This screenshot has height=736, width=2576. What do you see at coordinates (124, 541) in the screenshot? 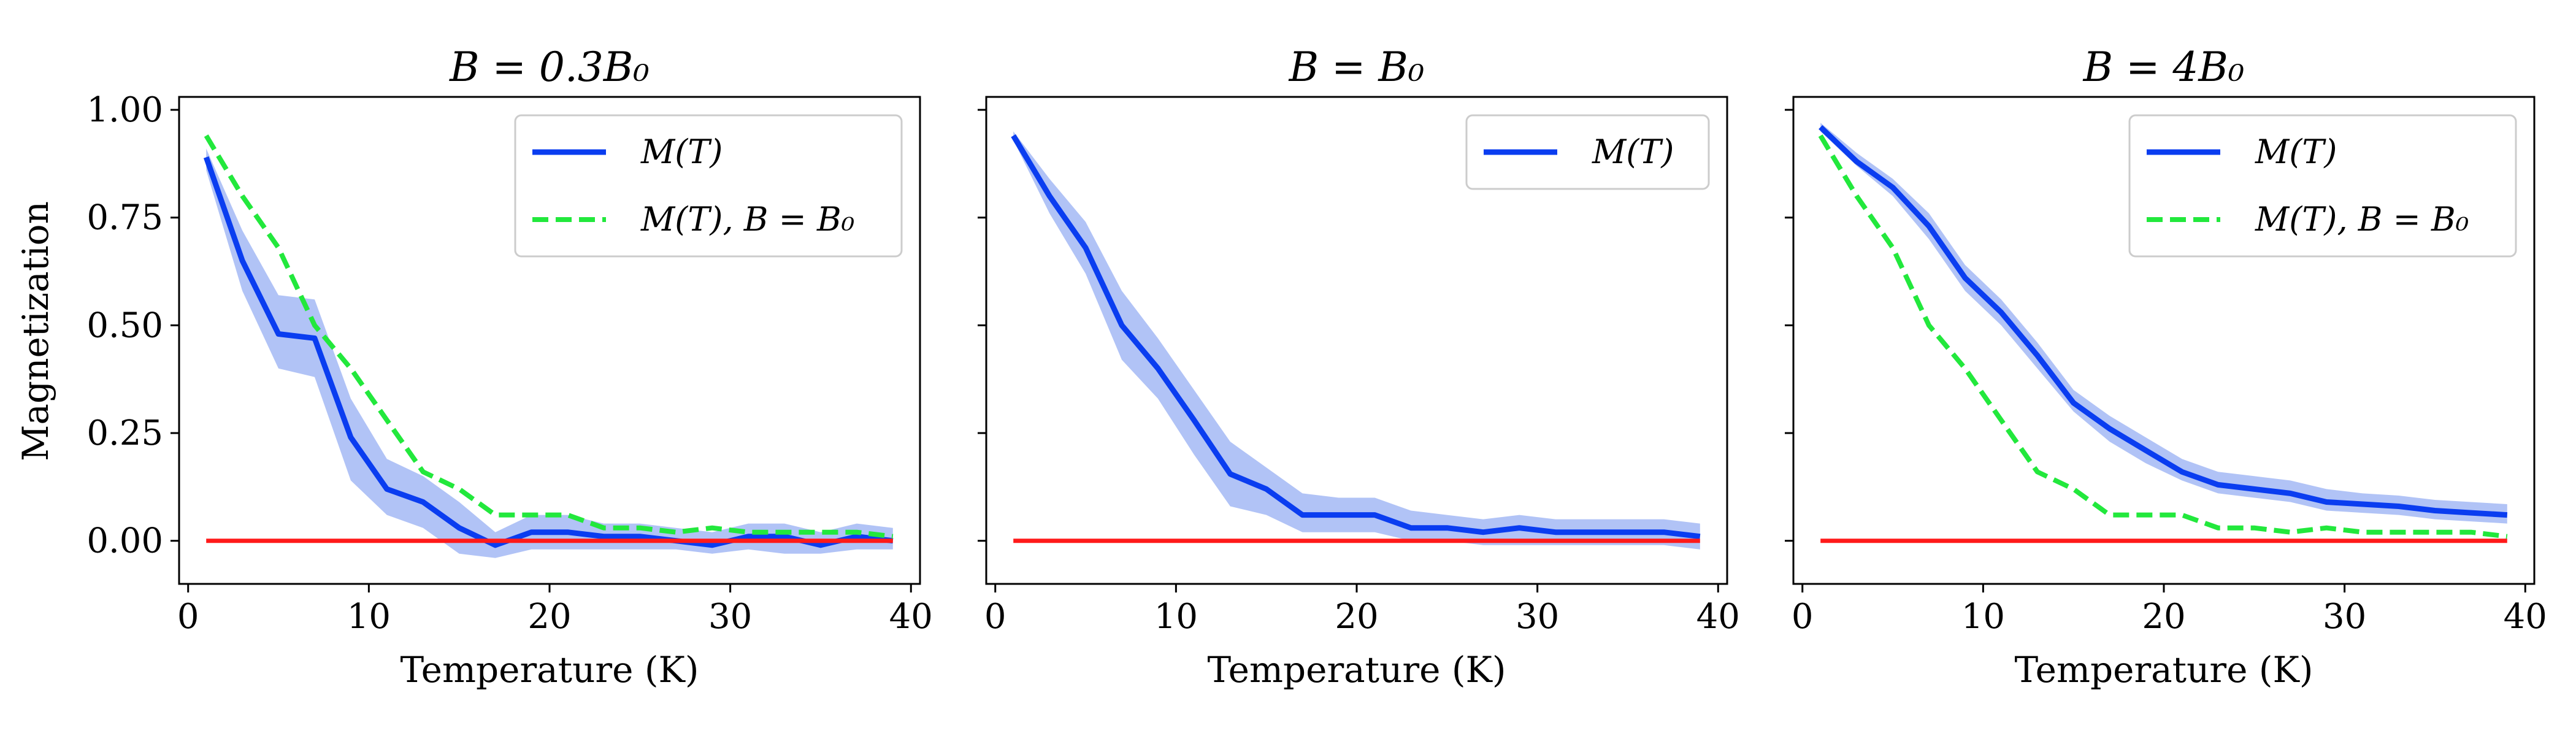
I see `y-tick-label: 0.00` at bounding box center [124, 541].